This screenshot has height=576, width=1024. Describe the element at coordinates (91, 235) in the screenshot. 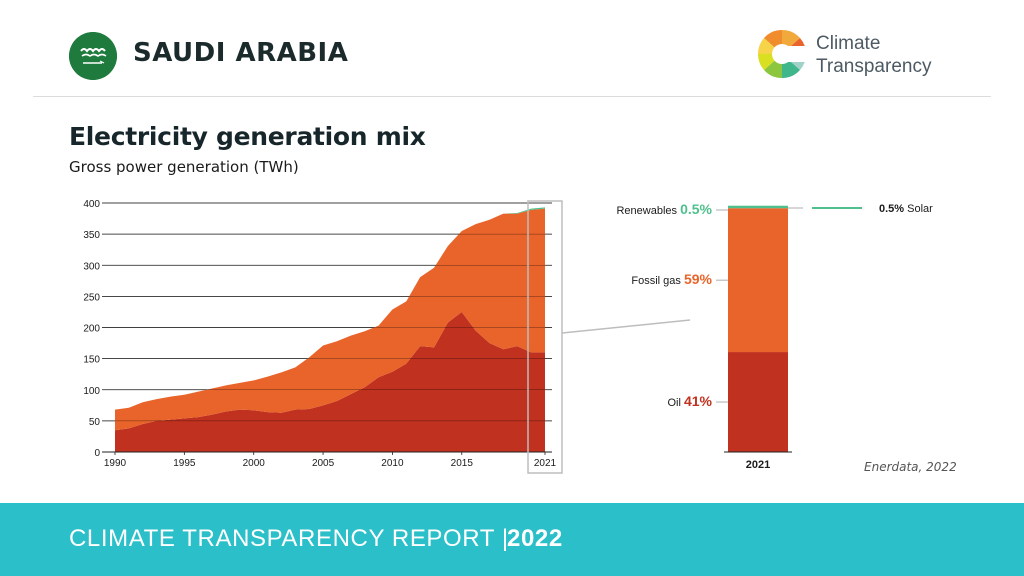

I see `y-tick-label: 350` at that location.